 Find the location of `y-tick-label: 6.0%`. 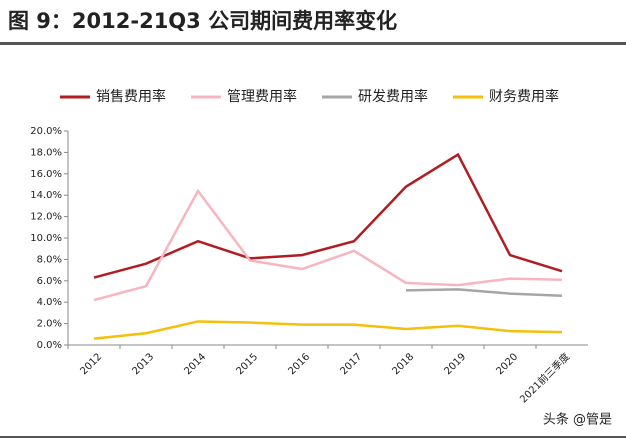

y-tick-label: 6.0% is located at coordinates (49, 281).